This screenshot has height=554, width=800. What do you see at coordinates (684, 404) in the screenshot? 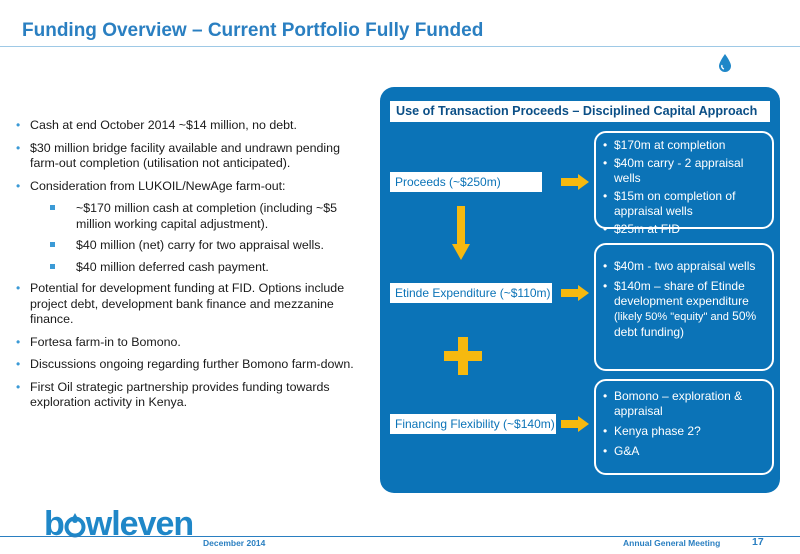
I see `destination-item: Bomono – exploration & appraisal` at bounding box center [684, 404].